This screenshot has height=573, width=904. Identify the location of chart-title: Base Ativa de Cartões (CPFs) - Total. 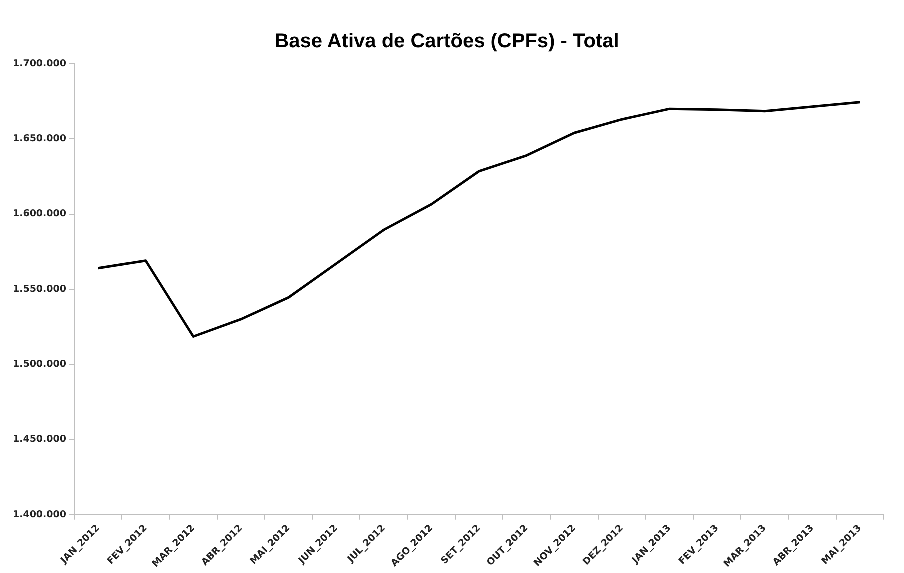
(447, 41).